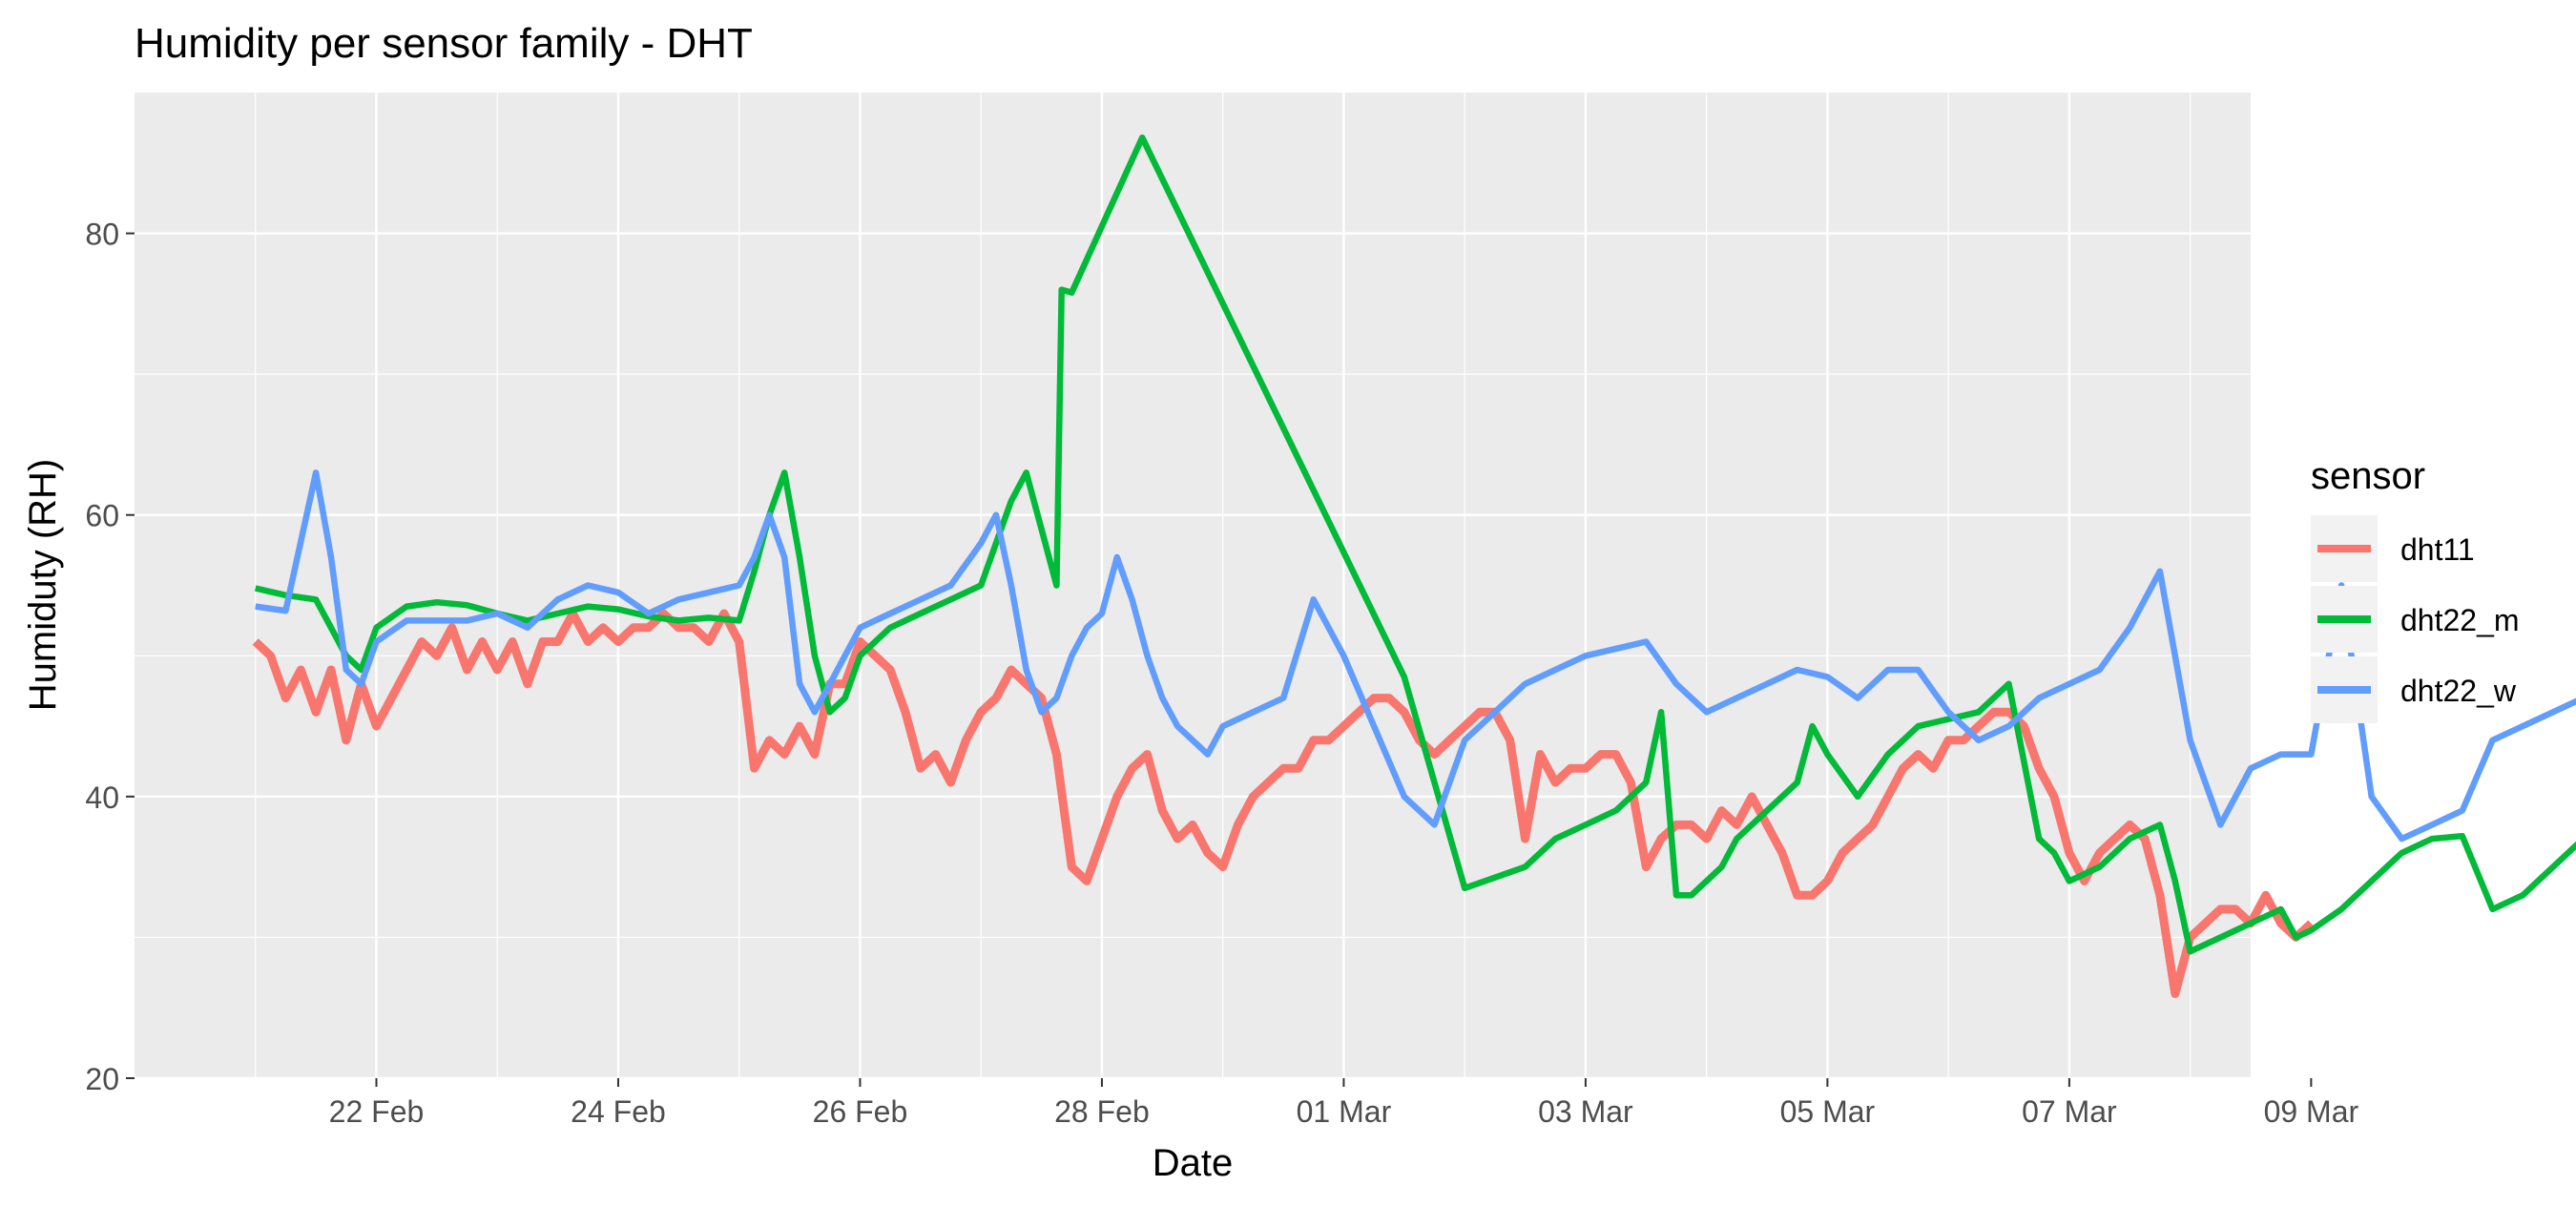 This screenshot has width=2576, height=1207. I want to click on y-tick-label: 40, so click(102, 798).